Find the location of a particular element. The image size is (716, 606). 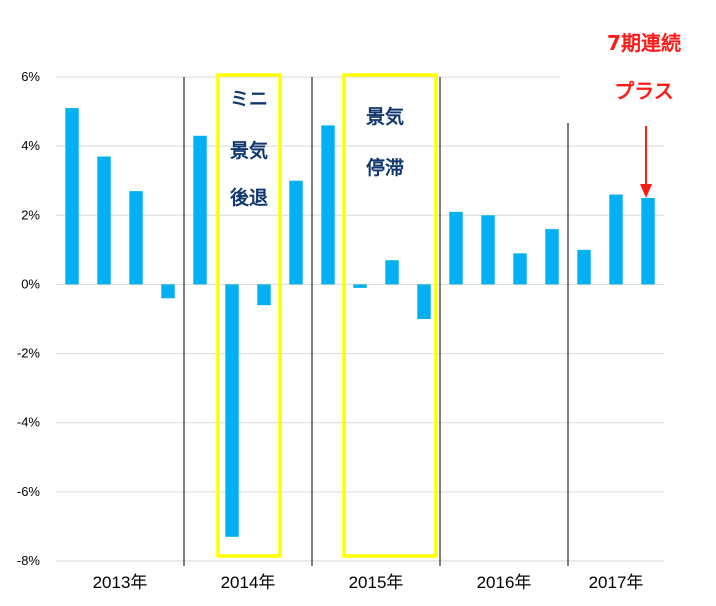

year-label: 2014年 is located at coordinates (248, 582).